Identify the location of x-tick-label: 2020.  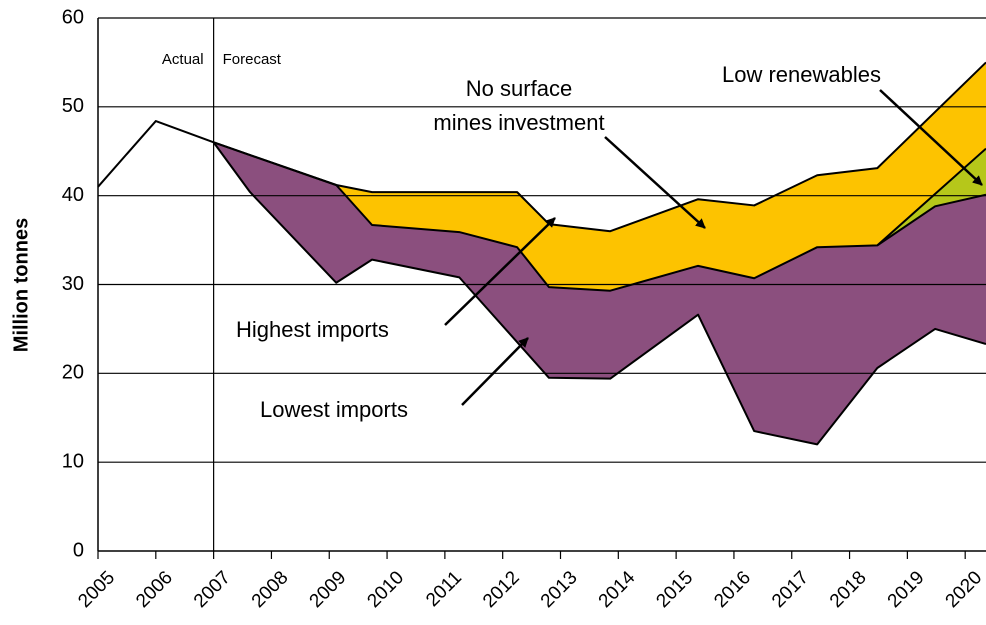
(964, 589).